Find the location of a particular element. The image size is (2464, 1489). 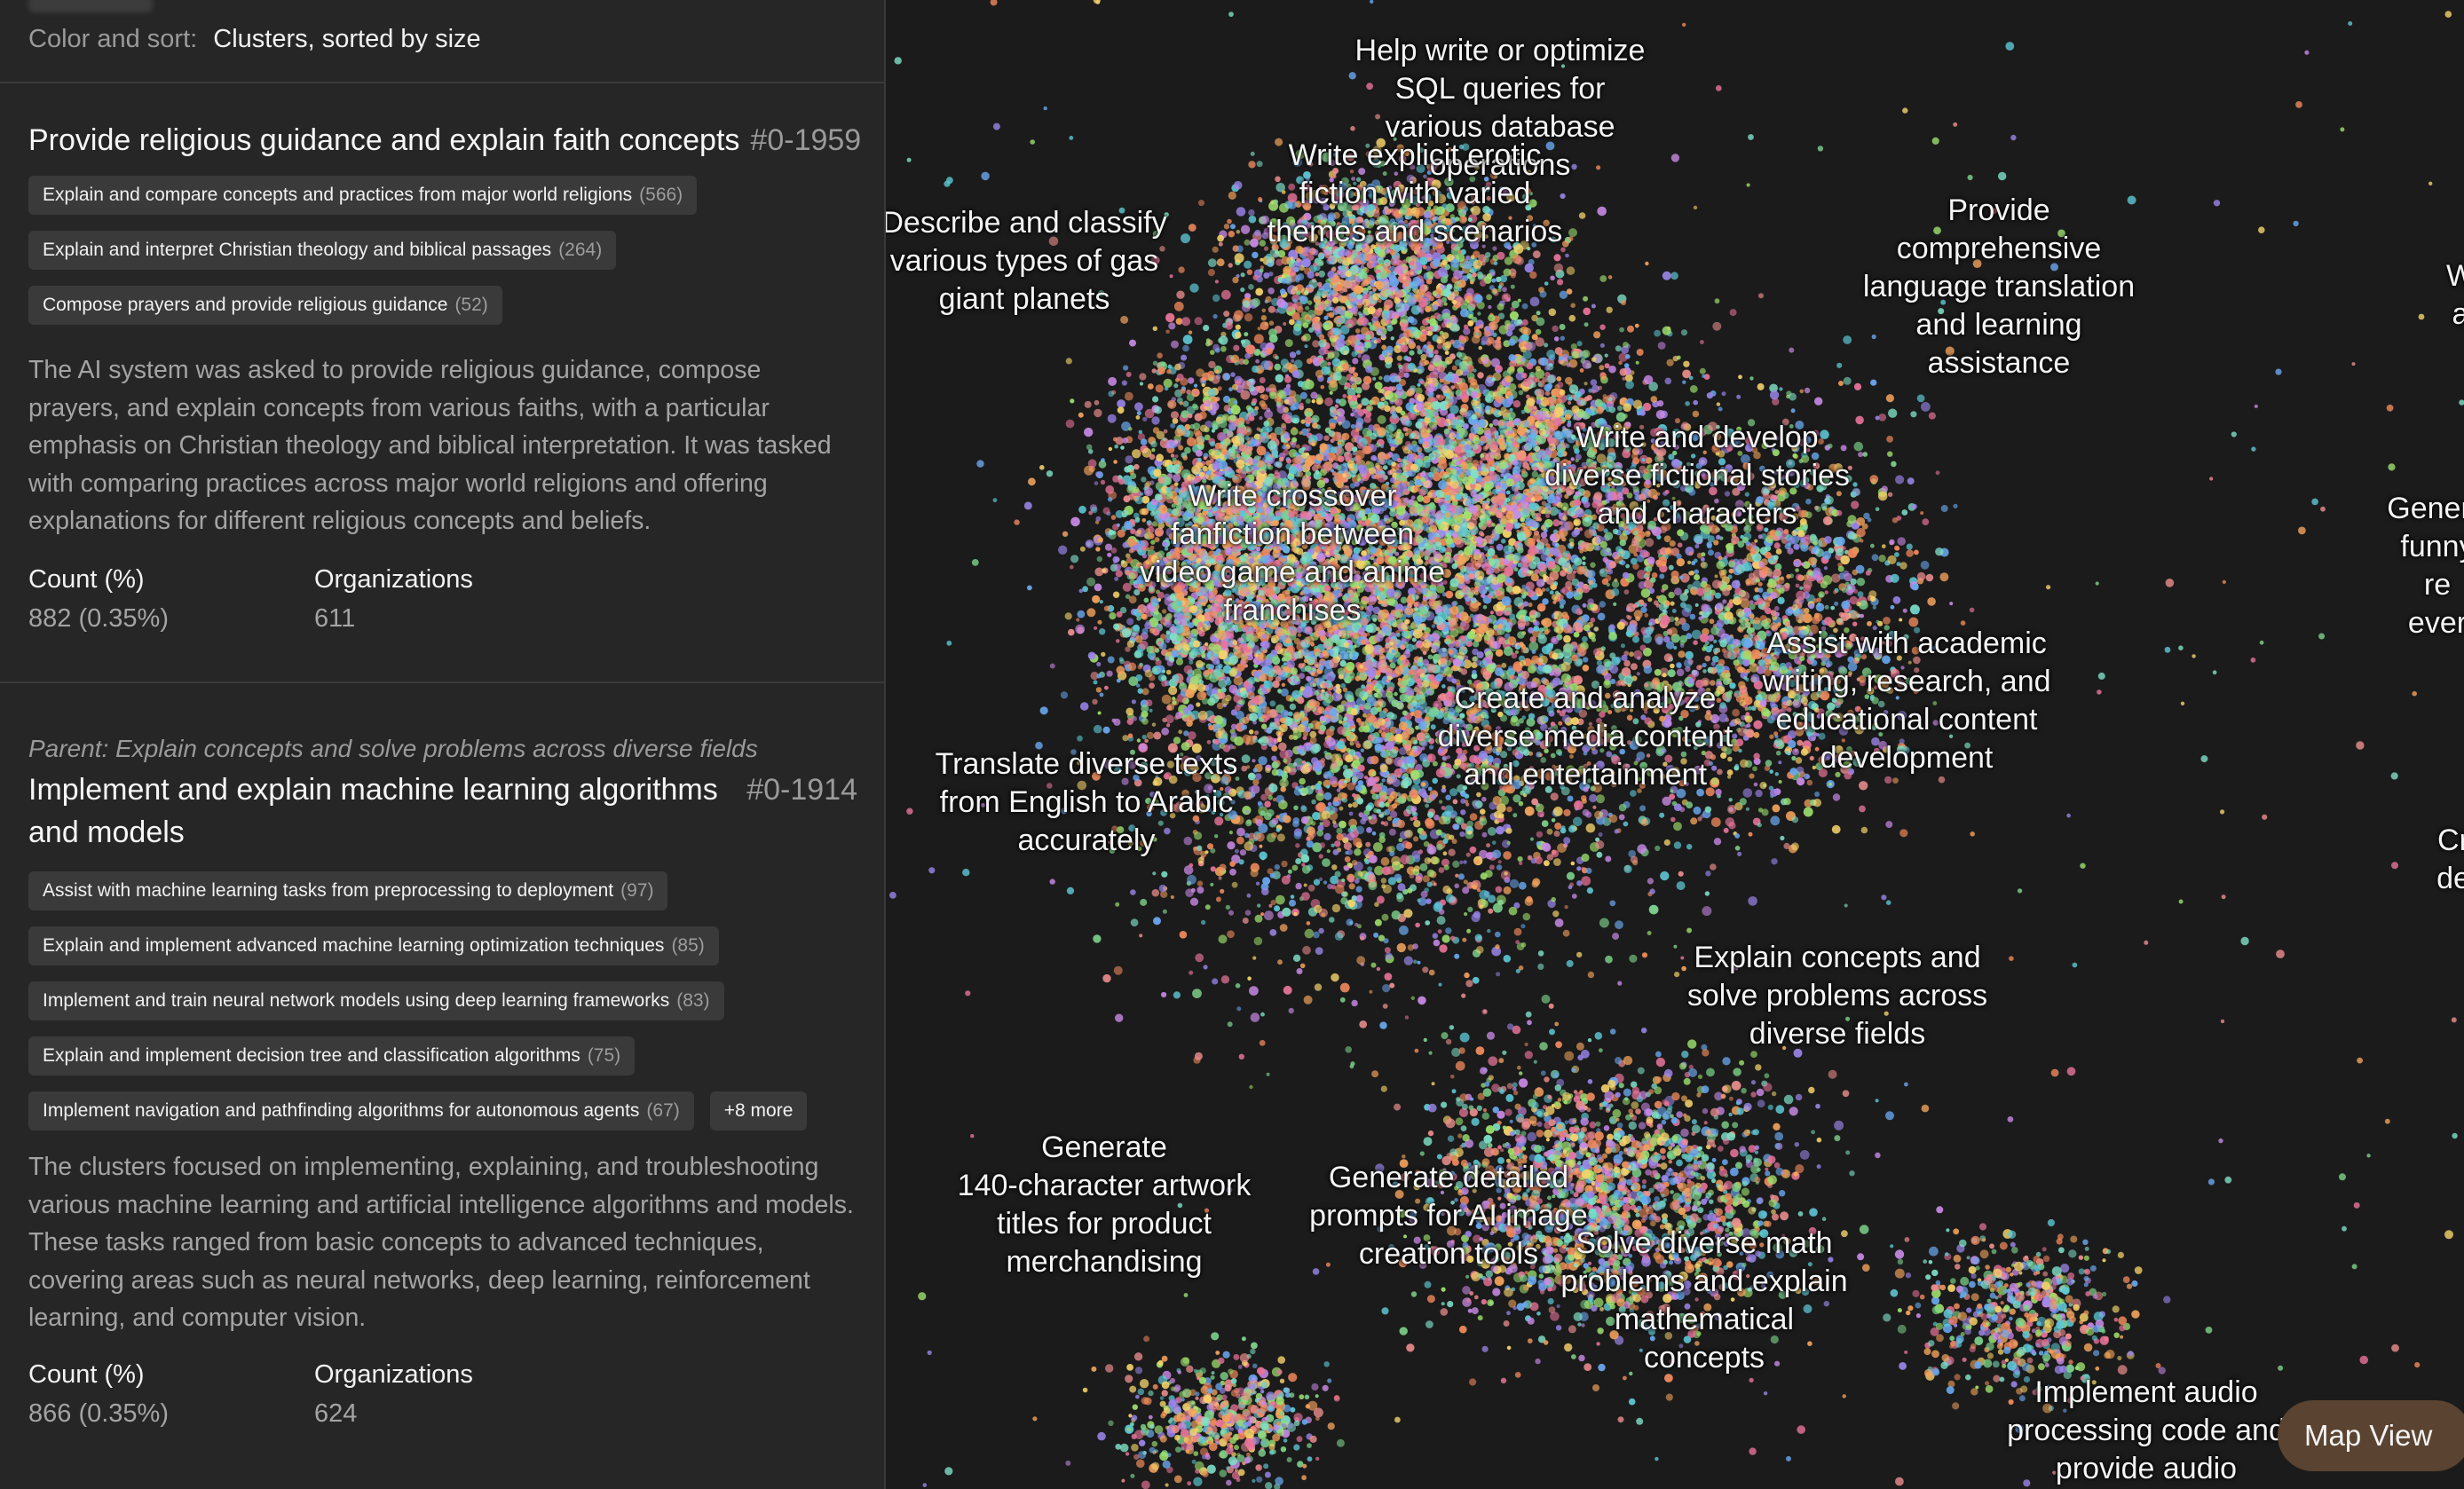

color-sort-value: Clusters, sorted by size is located at coordinates (347, 39).